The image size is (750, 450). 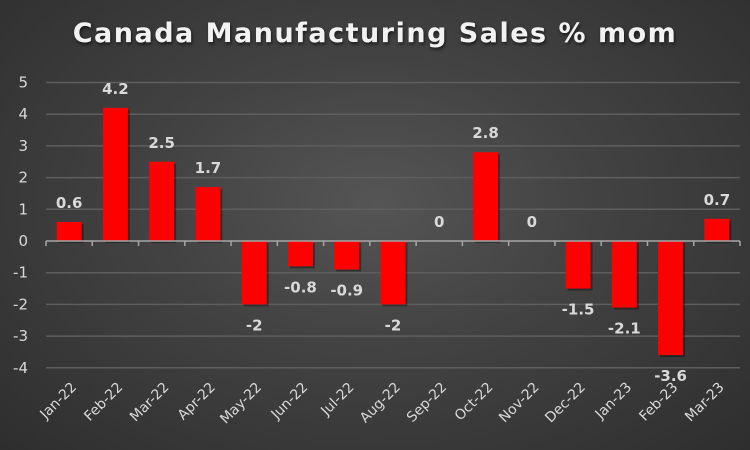 I want to click on data-label: -1.5, so click(x=578, y=310).